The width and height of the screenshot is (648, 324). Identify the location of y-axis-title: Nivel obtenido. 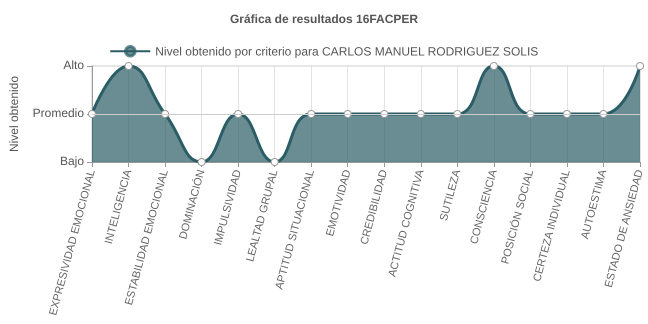
(14, 114).